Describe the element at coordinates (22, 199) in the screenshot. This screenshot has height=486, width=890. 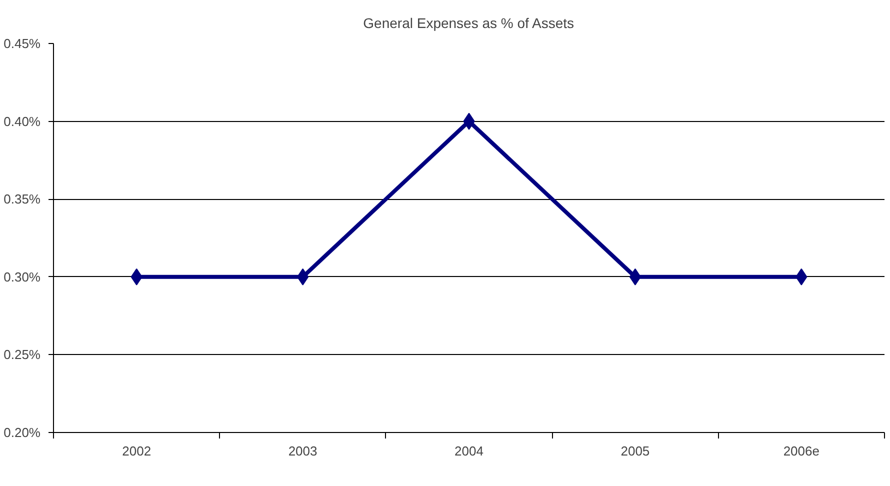
I see `y-tick-label: 0.35%` at that location.